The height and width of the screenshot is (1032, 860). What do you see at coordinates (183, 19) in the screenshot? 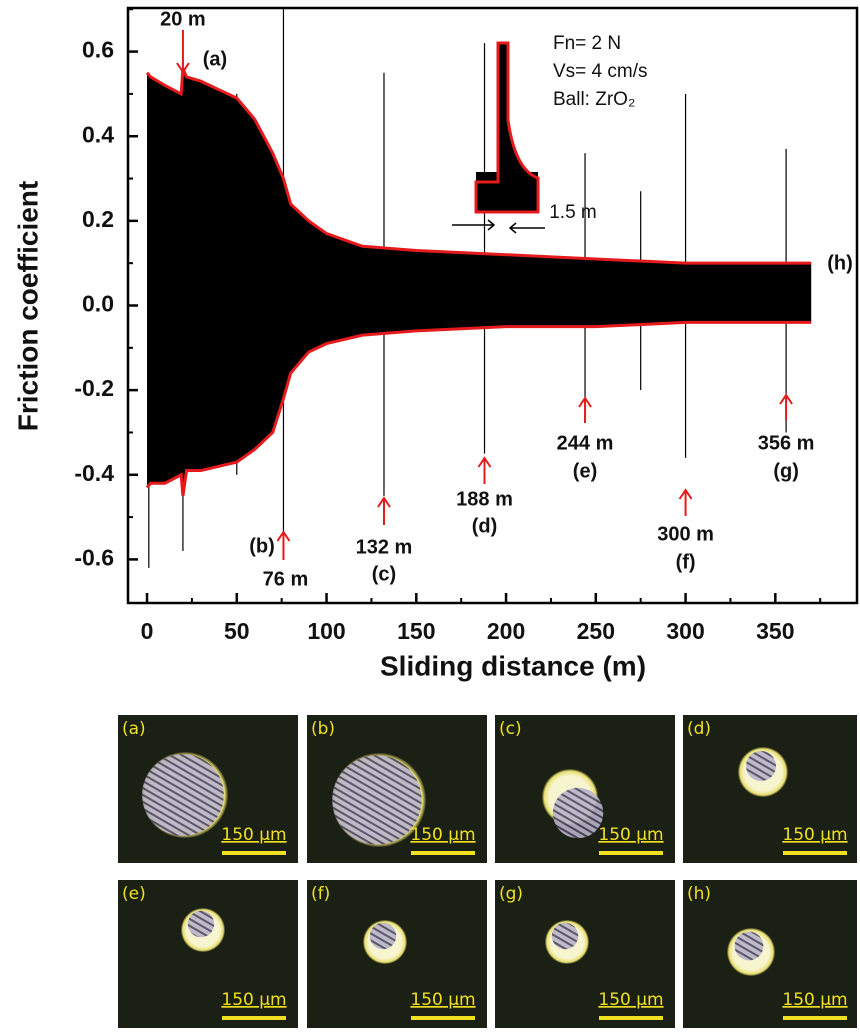
I see `annotation-distance: 20 m` at bounding box center [183, 19].